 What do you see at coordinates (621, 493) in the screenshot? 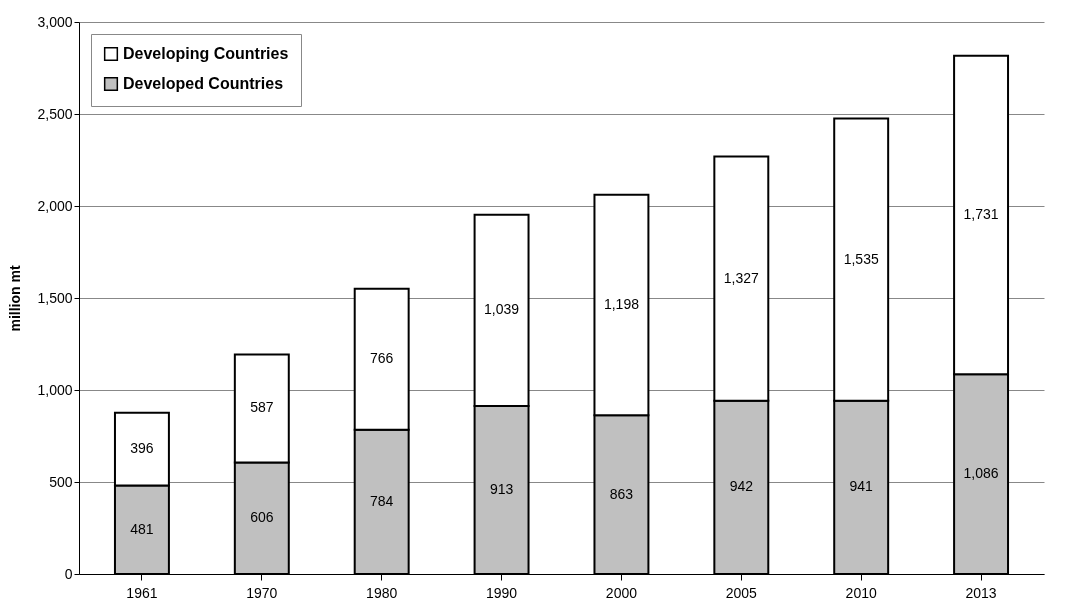
I see `data-label: 863` at bounding box center [621, 493].